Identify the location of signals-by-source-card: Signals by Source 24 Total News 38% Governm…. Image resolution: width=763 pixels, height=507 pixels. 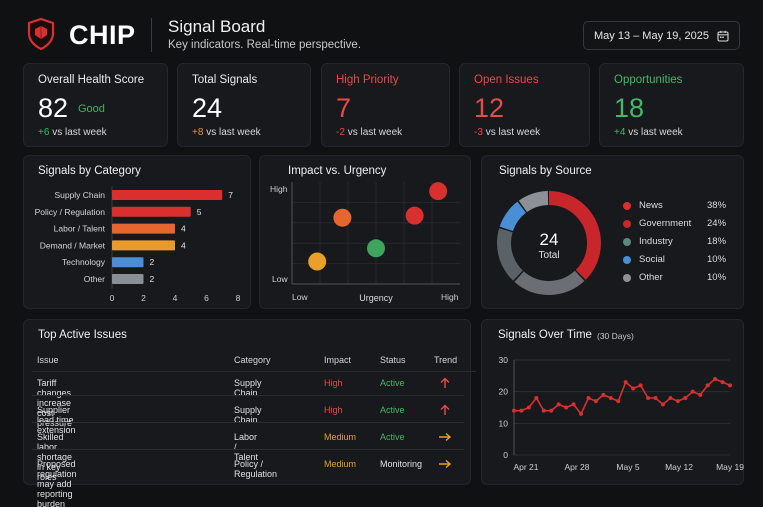
(612, 232).